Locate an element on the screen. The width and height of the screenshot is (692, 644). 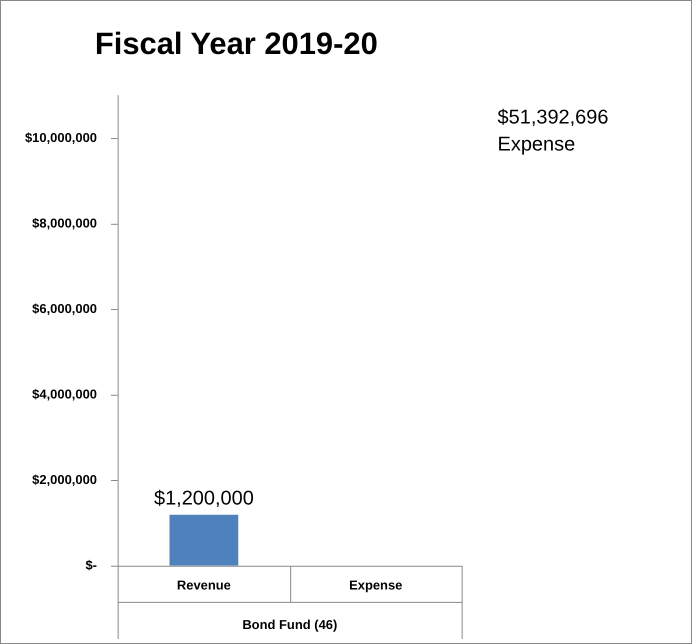
y-tick-label: $6,000,000 is located at coordinates (65, 308).